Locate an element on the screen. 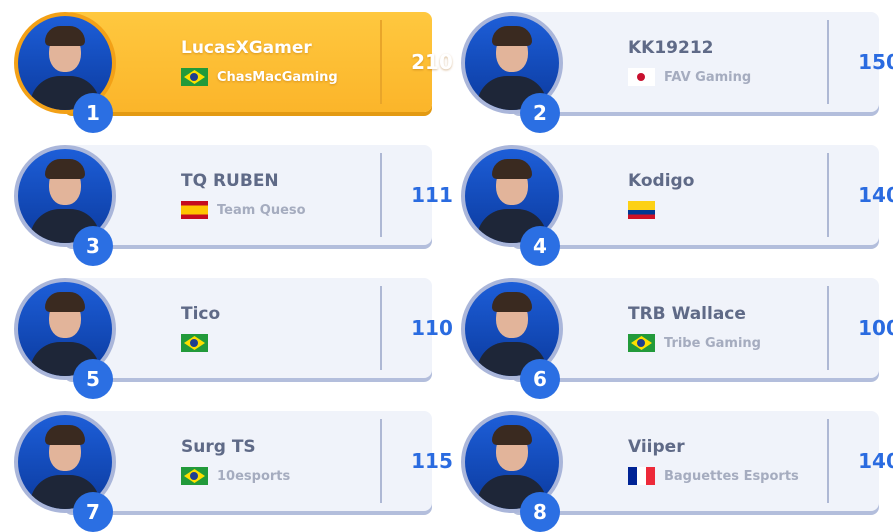 Image resolution: width=893 pixels, height=532 pixels. player-card: TRB Wallace Tribe Gaming 100 is located at coordinates (702, 328).